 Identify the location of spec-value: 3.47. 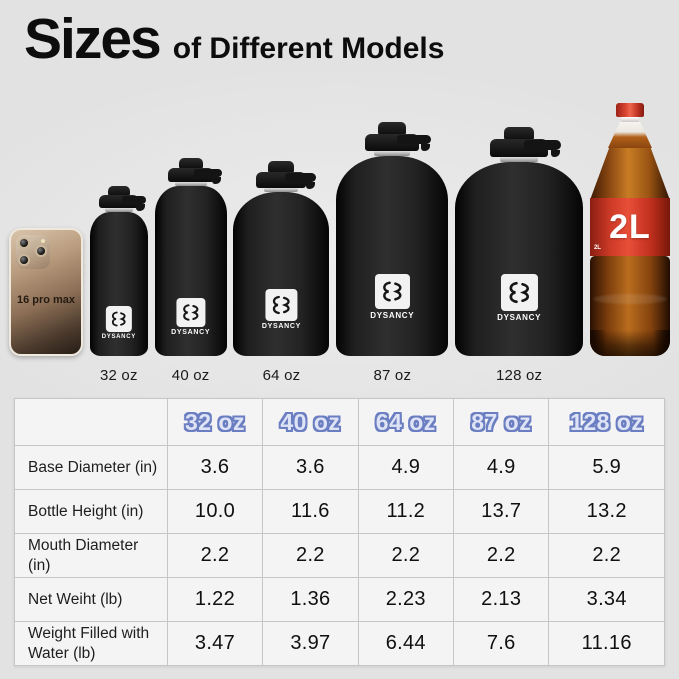
(215, 643).